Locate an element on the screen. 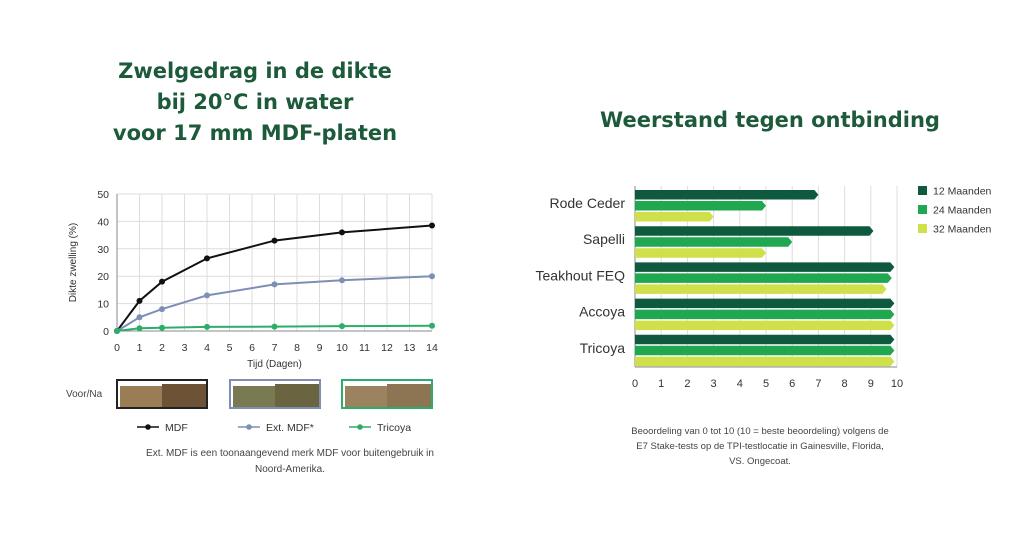  y-tick-label: 0 is located at coordinates (106, 332).